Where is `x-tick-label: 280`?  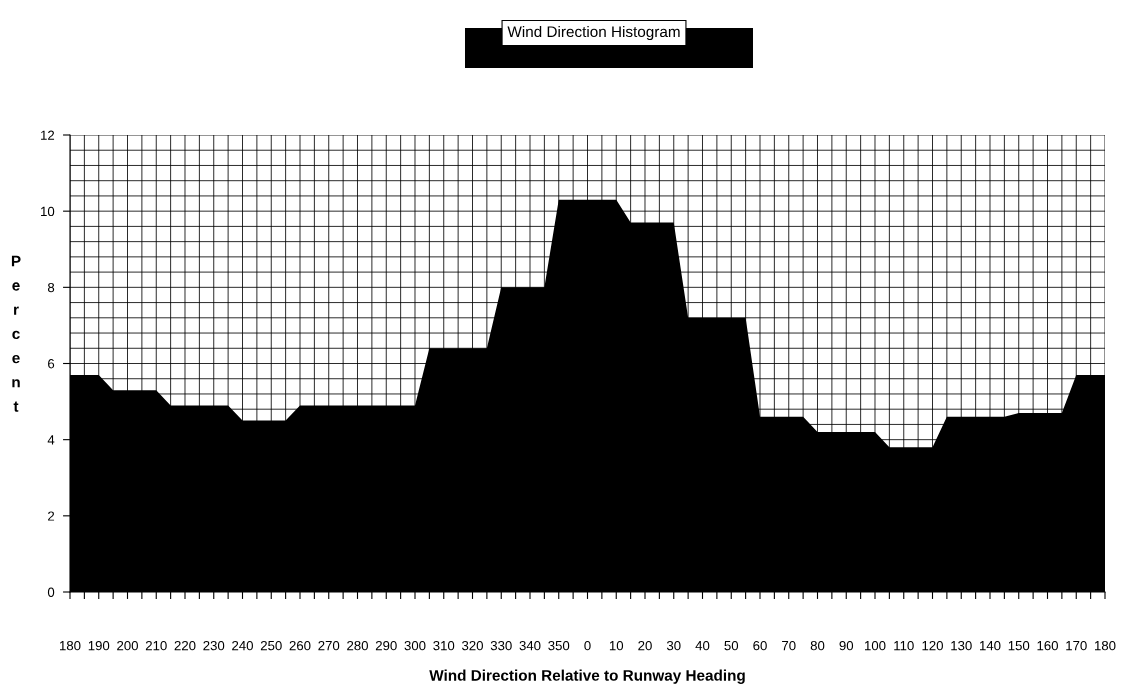
x-tick-label: 280 is located at coordinates (357, 645).